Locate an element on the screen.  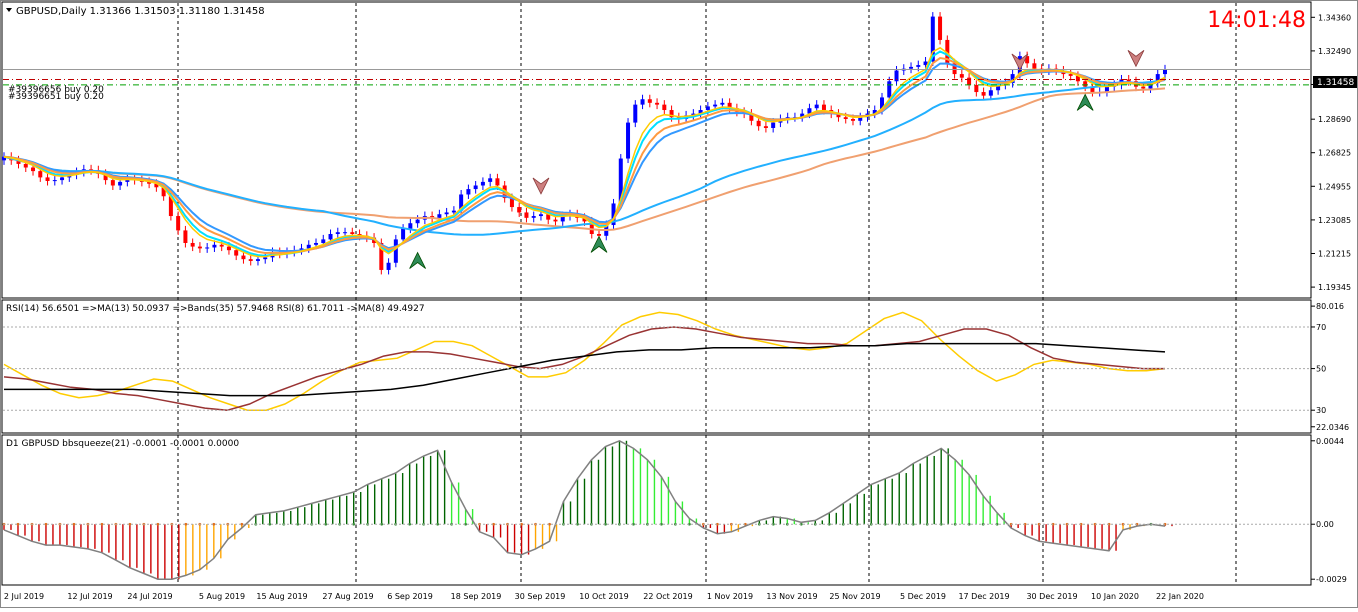
trade-line-label-2: #39396651 buy 0.20 is located at coordinates (56, 97).